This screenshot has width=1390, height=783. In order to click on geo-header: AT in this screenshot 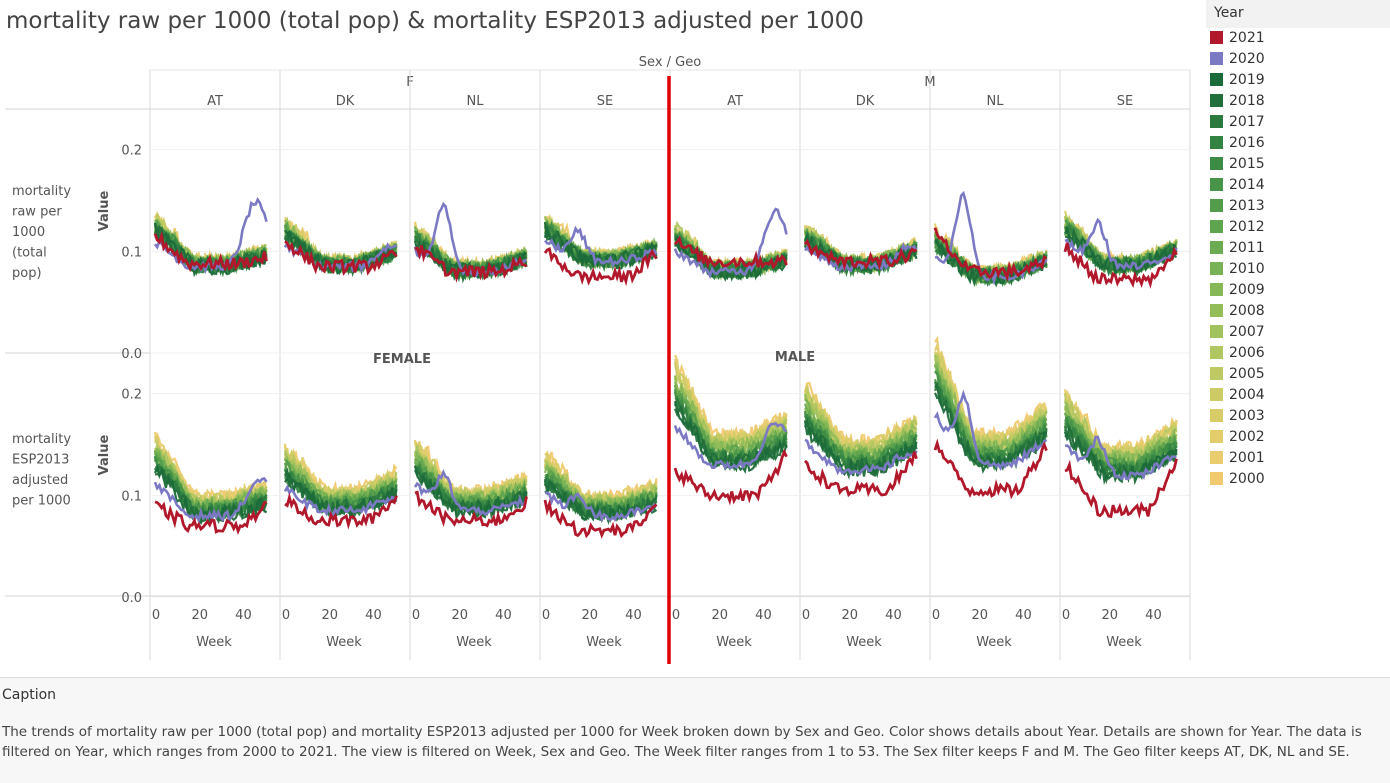, I will do `click(215, 101)`.